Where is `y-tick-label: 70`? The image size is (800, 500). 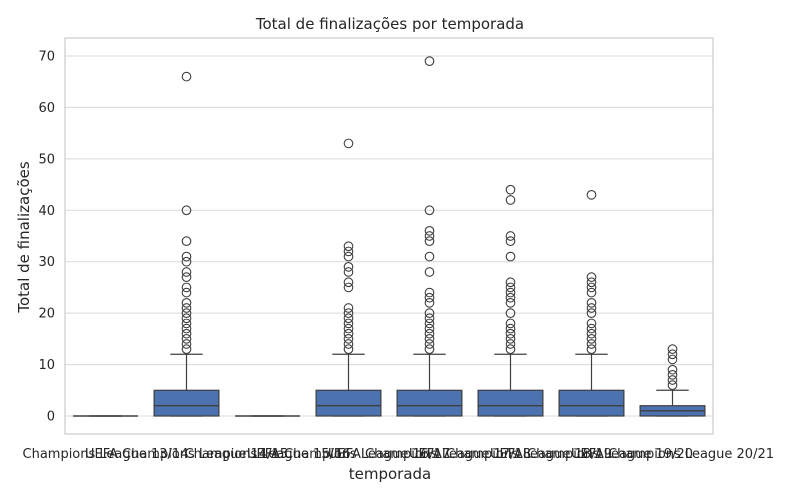
y-tick-label: 70 is located at coordinates (46, 57).